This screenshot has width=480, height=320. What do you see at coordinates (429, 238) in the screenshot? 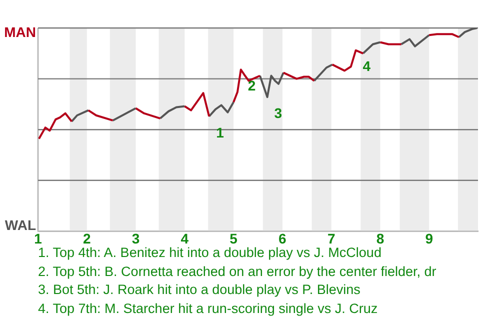
I see `x-tick-label: 9` at bounding box center [429, 238].